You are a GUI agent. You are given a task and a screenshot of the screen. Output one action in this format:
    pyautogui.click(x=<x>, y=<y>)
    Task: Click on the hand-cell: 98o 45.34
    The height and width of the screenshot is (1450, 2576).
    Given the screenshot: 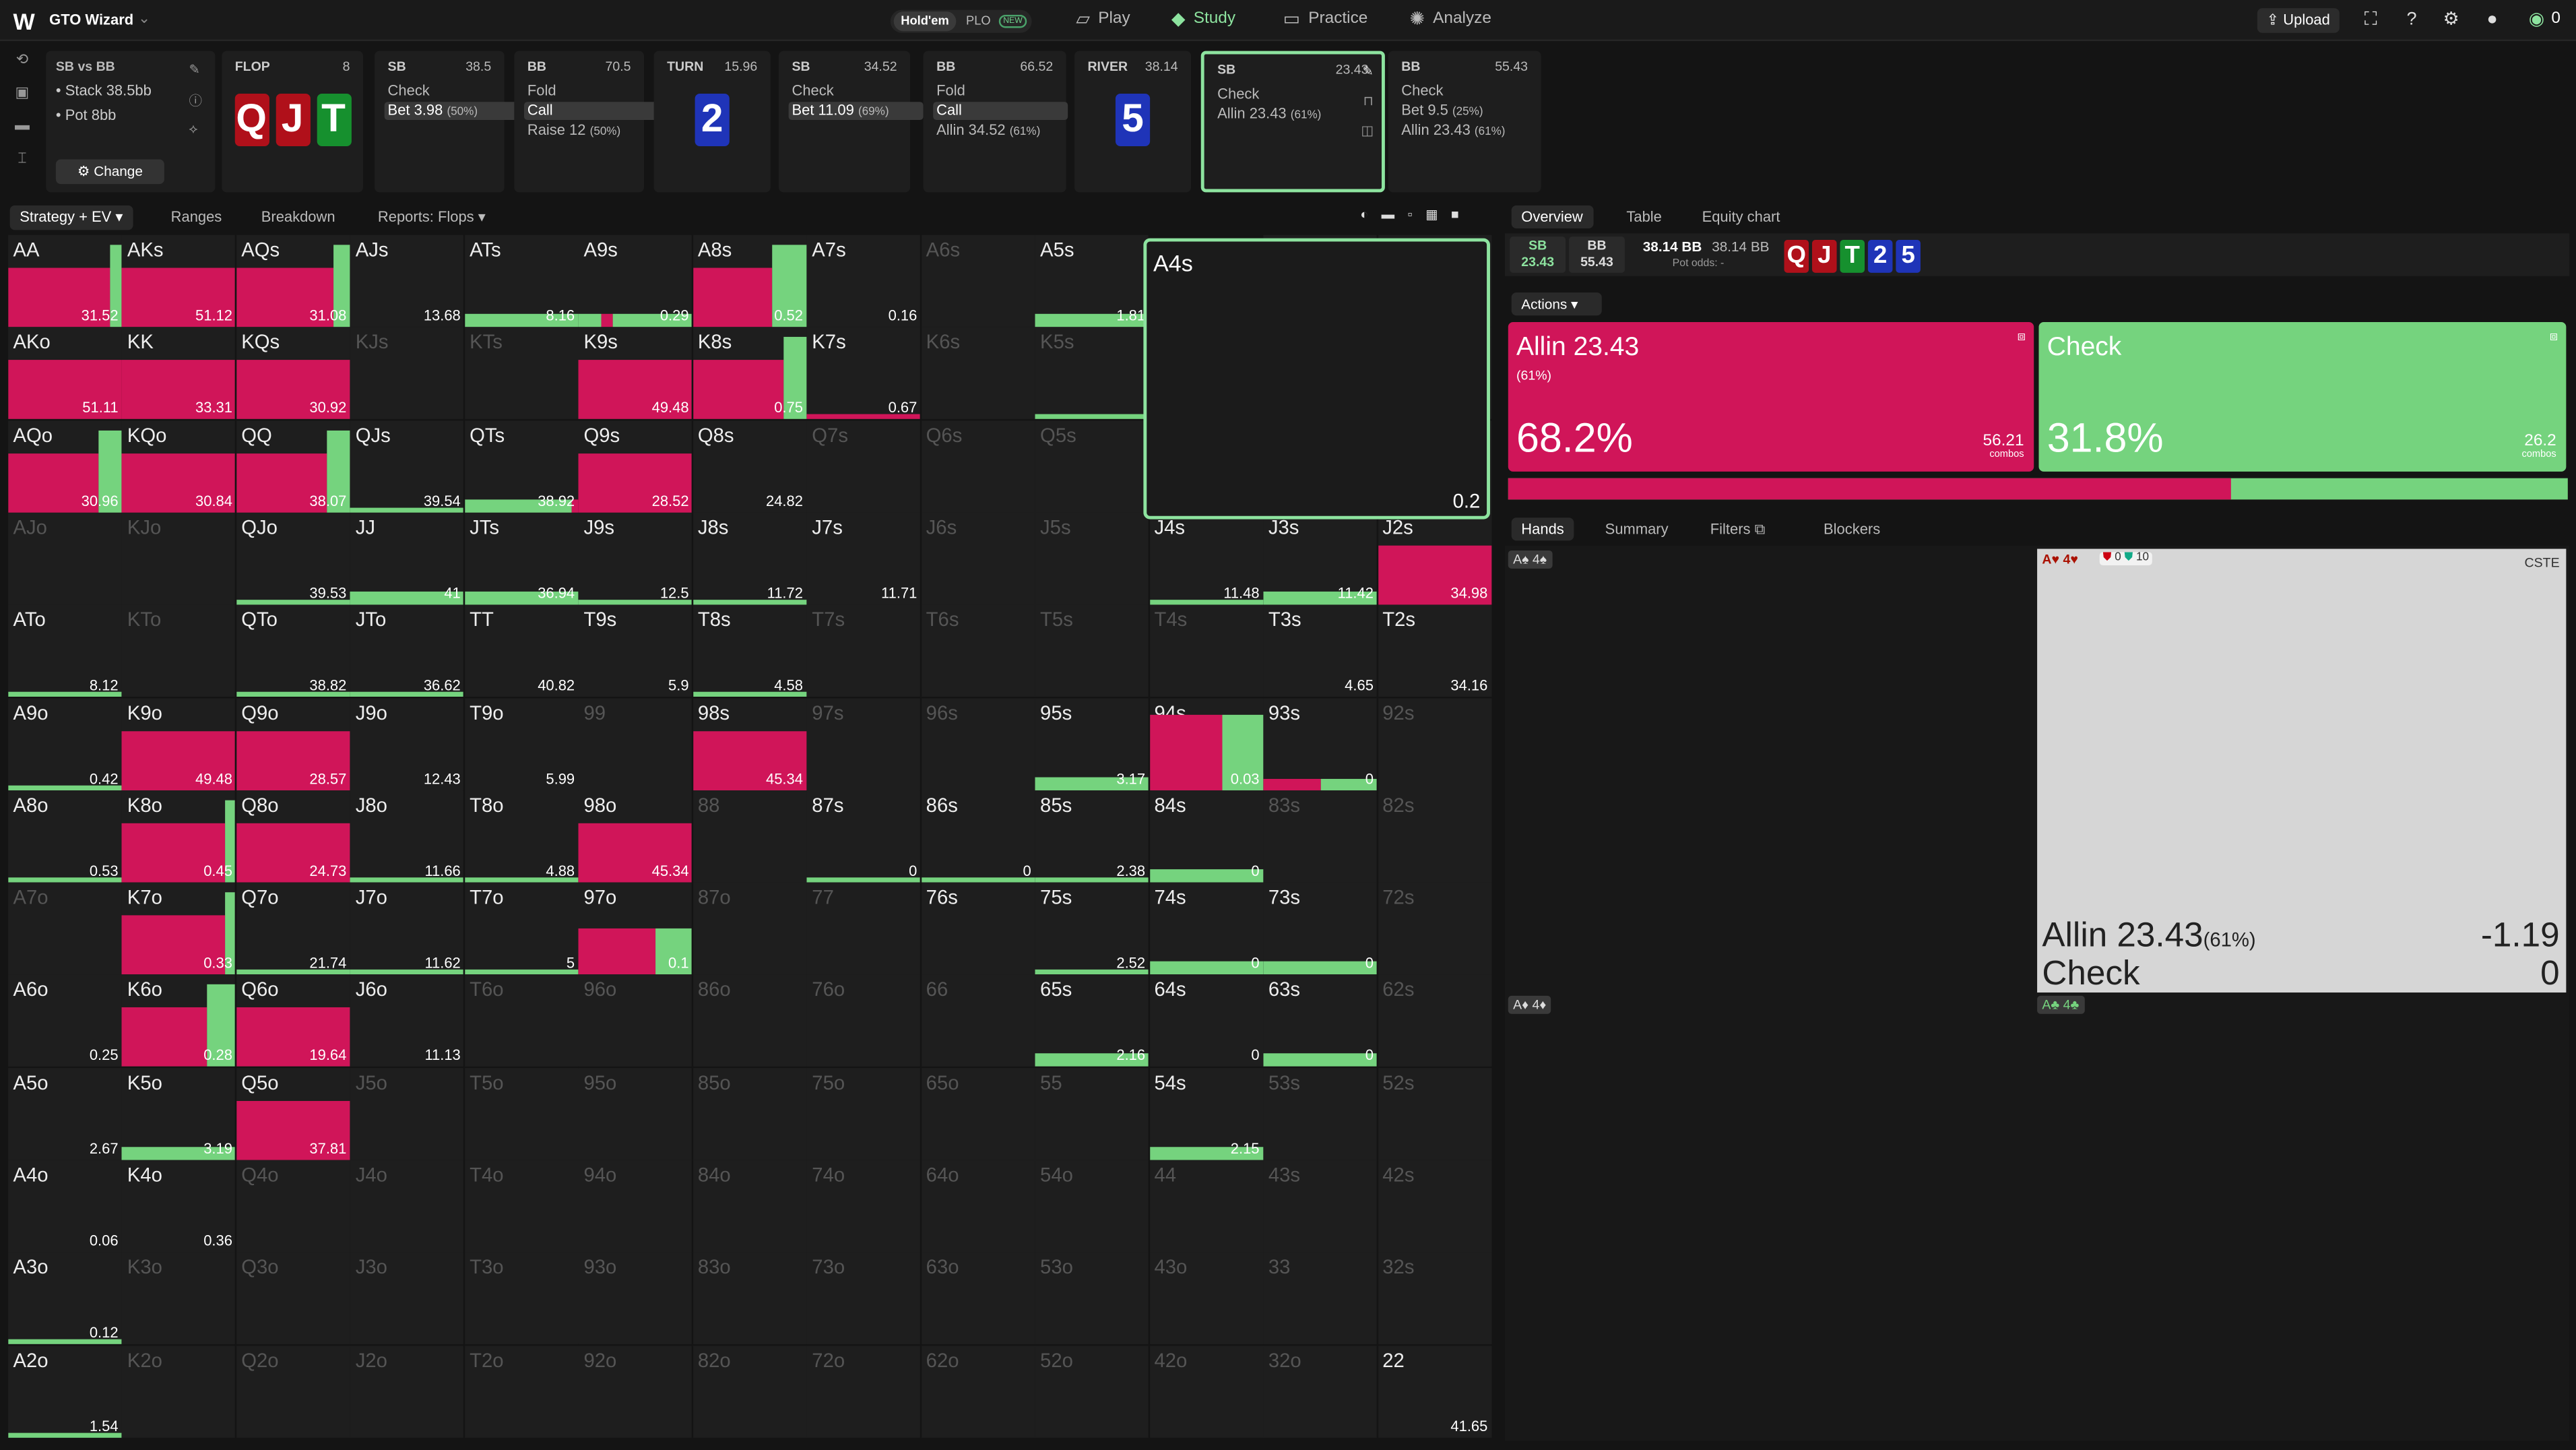 What is the action you would take?
    pyautogui.click(x=636, y=836)
    